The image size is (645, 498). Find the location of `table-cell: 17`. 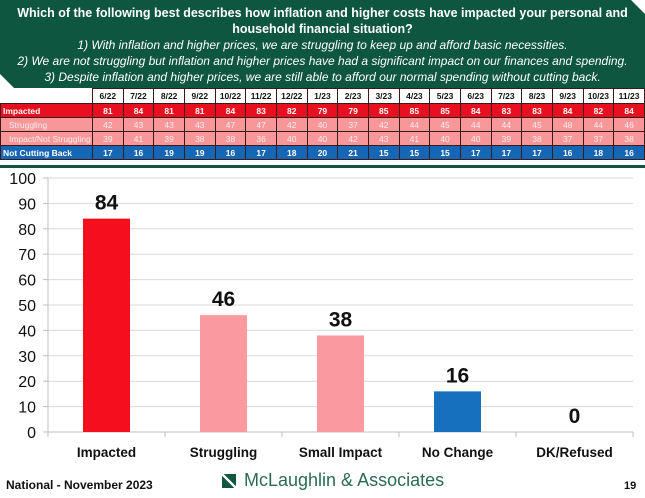

table-cell: 17 is located at coordinates (506, 152).